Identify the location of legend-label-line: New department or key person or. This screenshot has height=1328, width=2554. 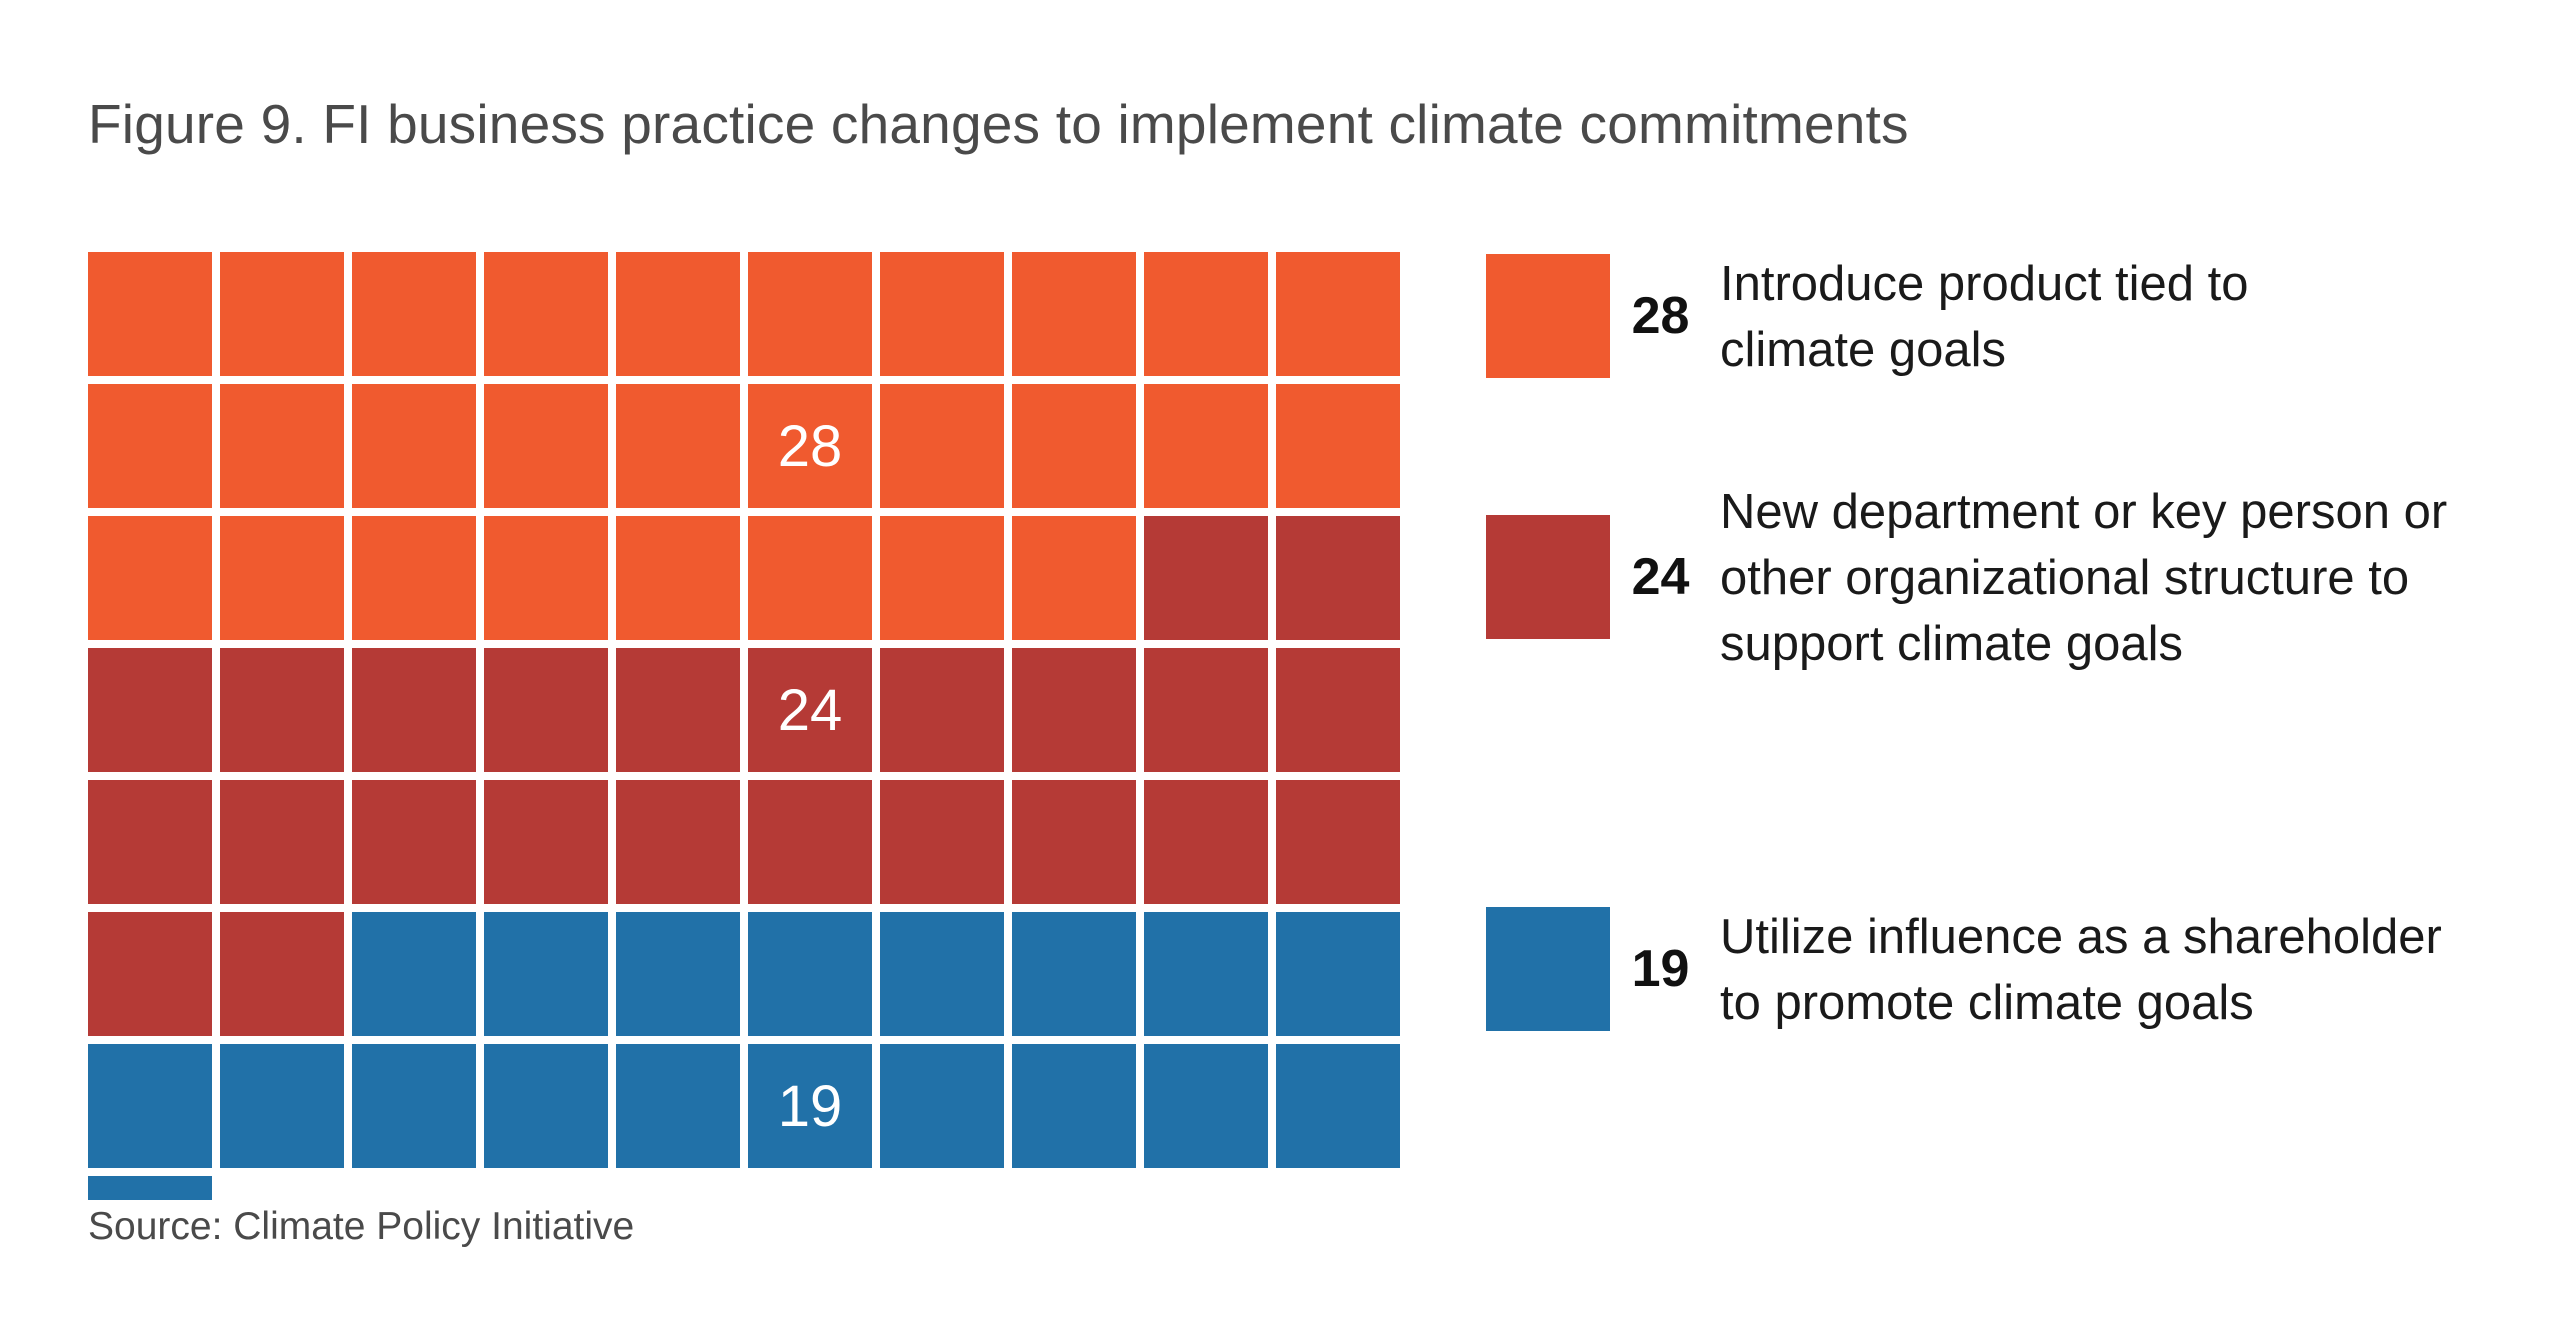
(2084, 512).